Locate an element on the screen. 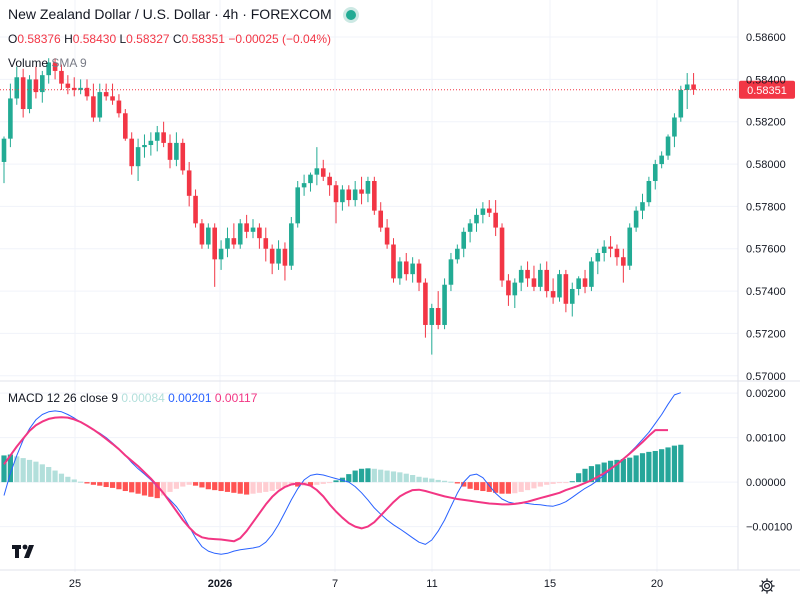 This screenshot has width=800, height=605. volume-legend: Volume SMA 9 is located at coordinates (47, 63).